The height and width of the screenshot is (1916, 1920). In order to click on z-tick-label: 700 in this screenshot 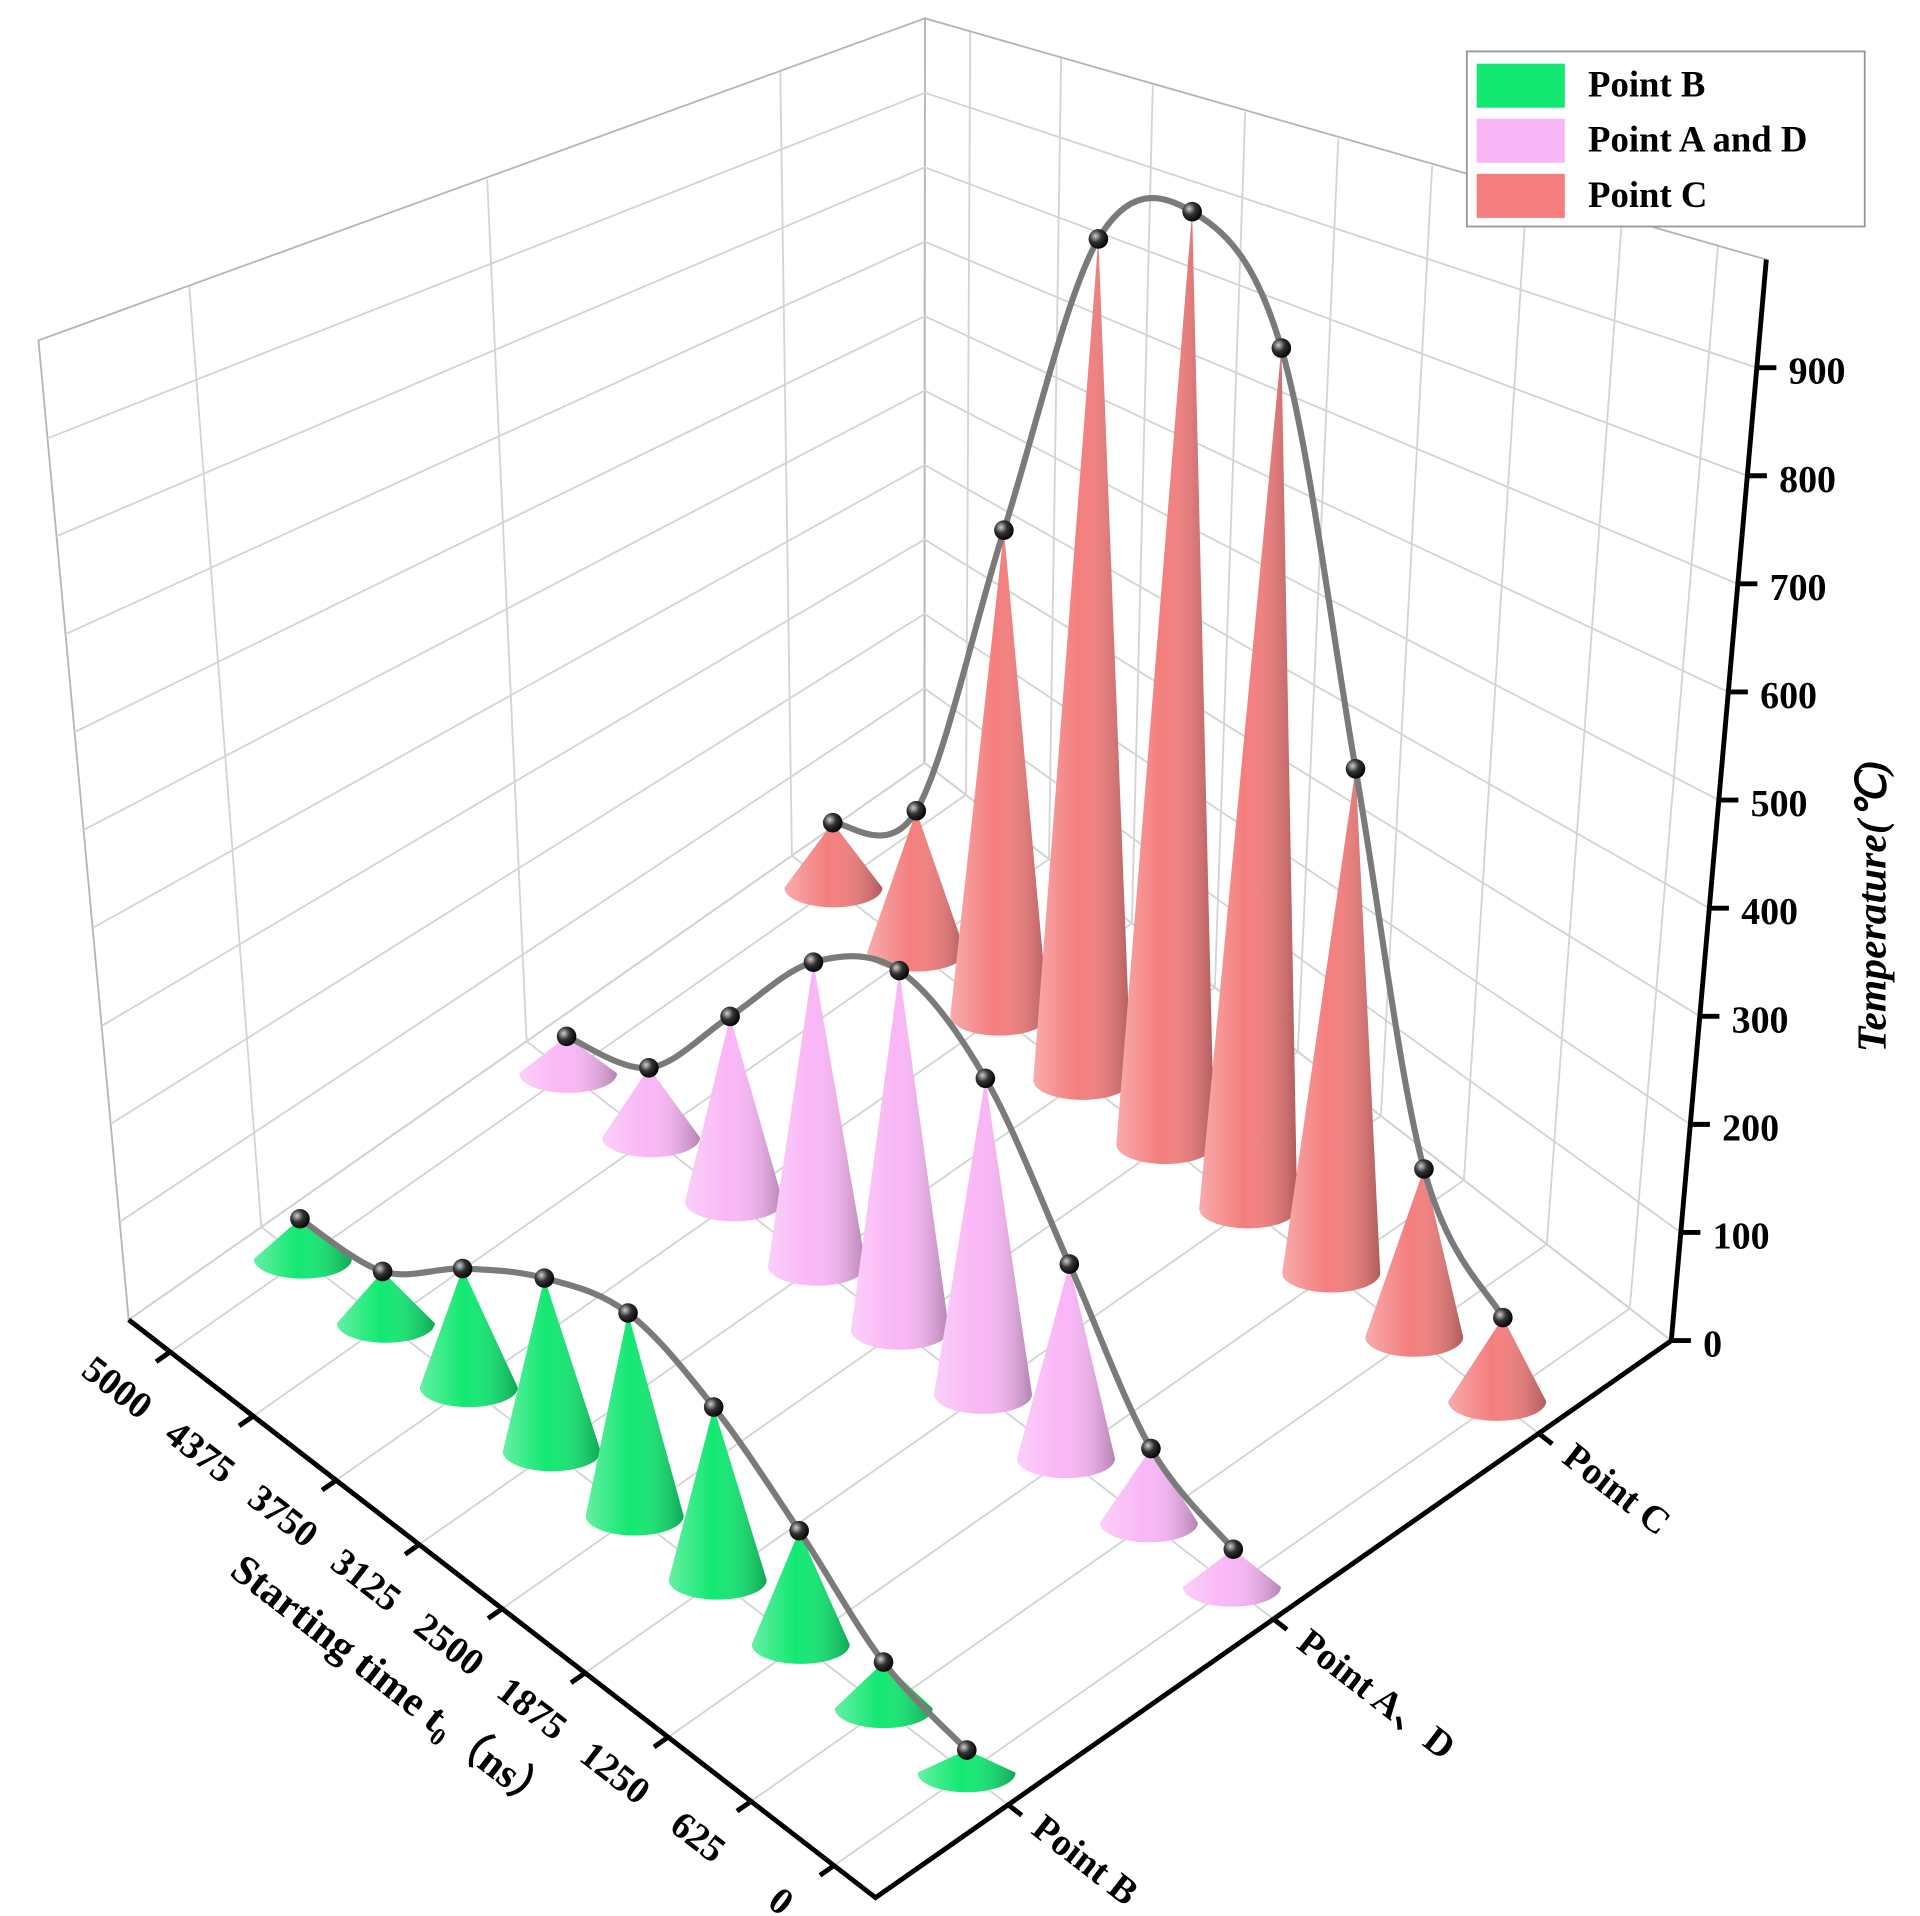, I will do `click(1798, 588)`.